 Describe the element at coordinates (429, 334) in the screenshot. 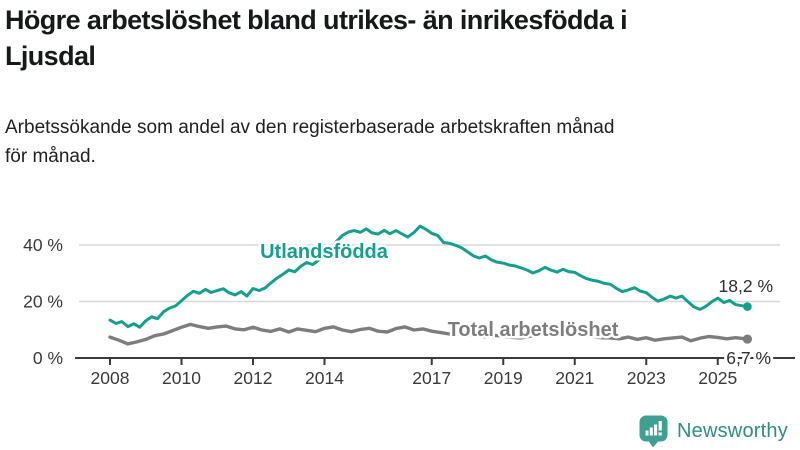

I see `series-line-total` at that location.